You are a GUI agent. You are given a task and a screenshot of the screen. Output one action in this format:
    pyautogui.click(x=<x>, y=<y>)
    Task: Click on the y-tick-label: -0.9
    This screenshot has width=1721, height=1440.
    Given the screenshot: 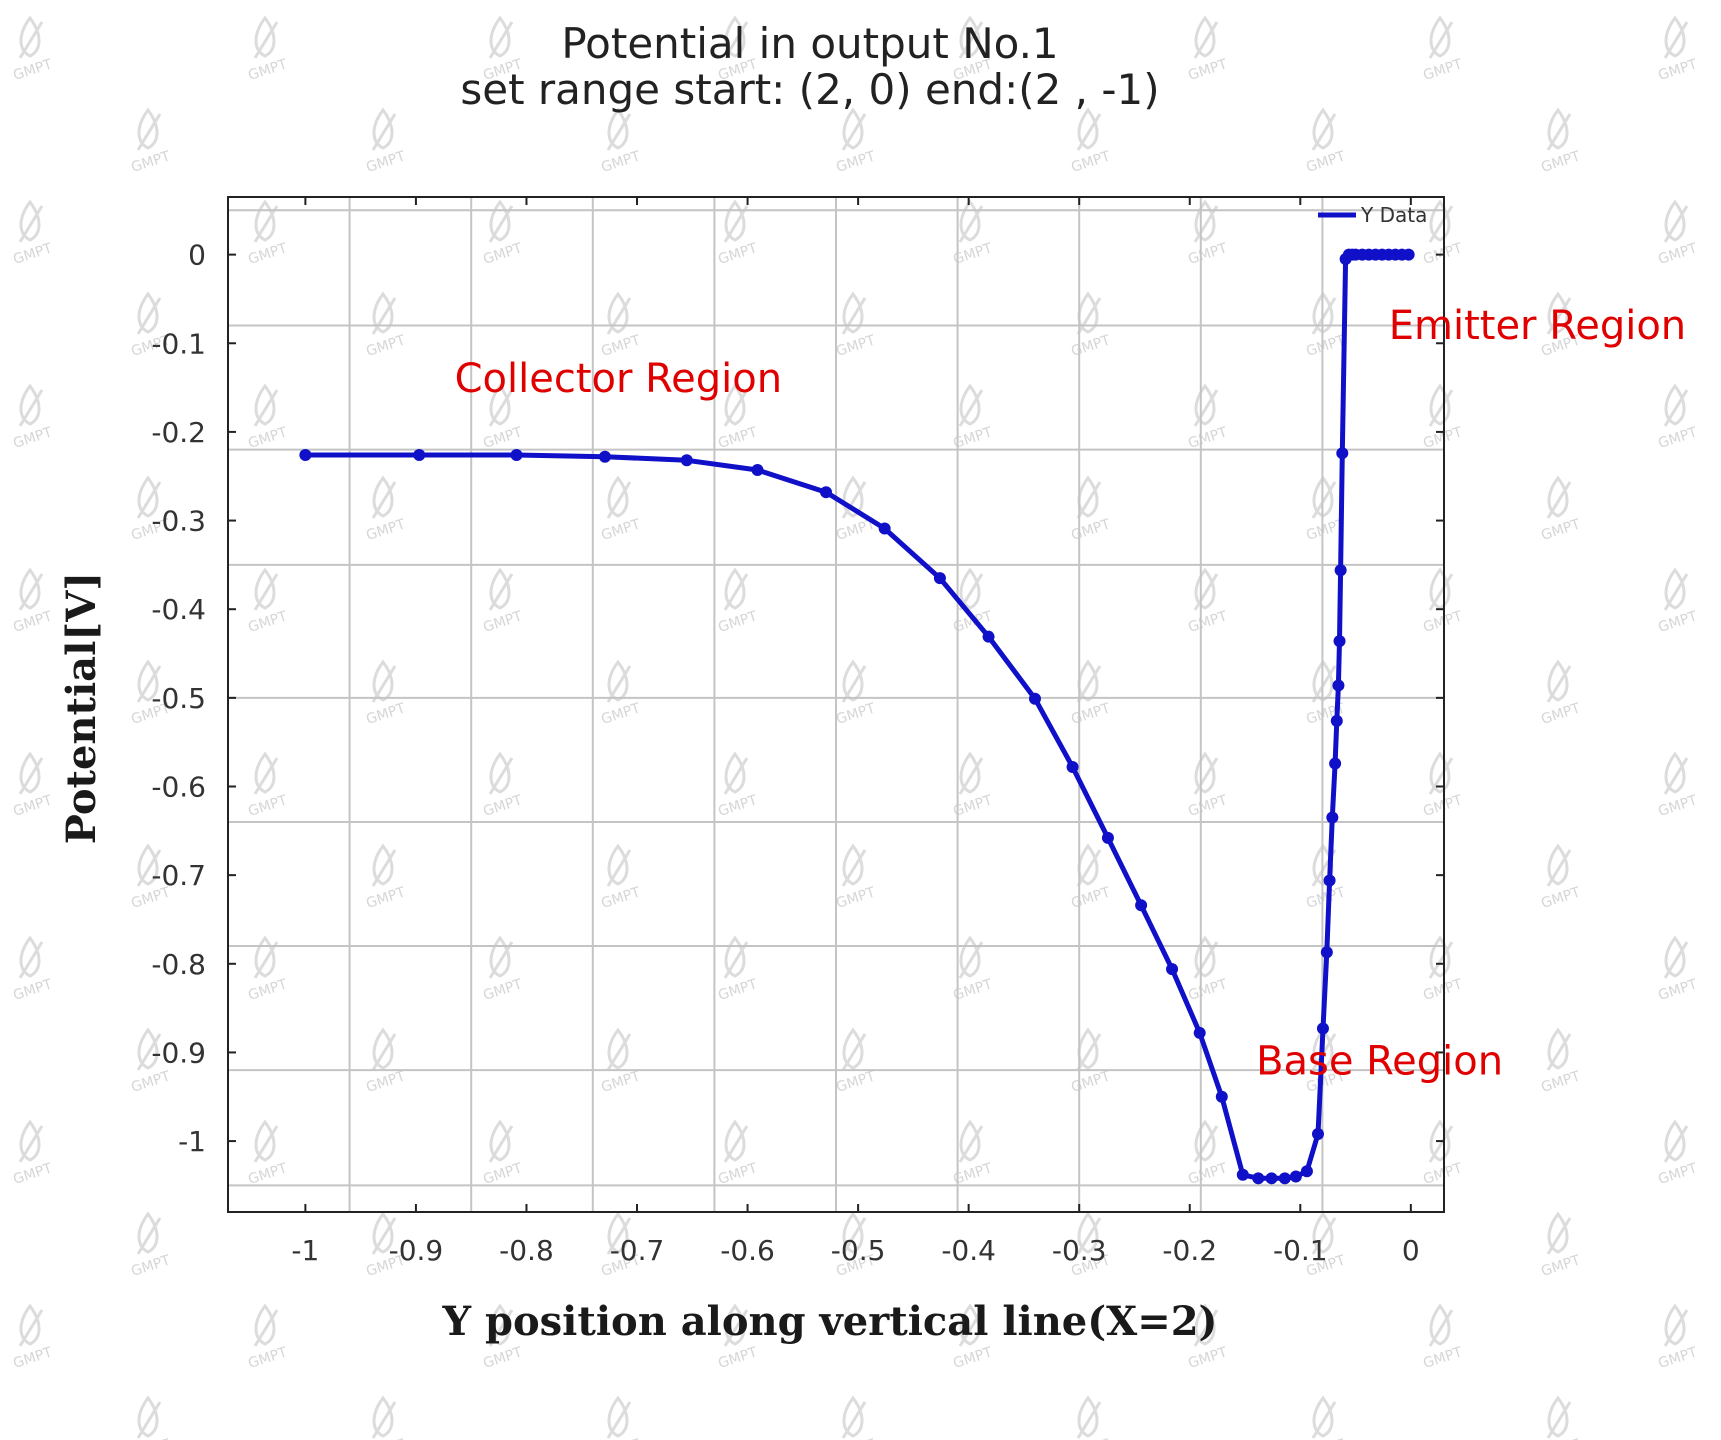 What is the action you would take?
    pyautogui.click(x=178, y=1052)
    